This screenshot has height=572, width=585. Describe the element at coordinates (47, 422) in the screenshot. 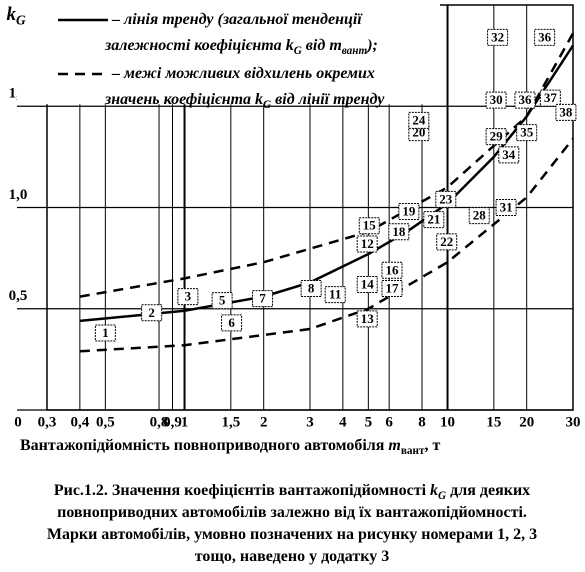

I see `x-tick-label: 0,3` at that location.